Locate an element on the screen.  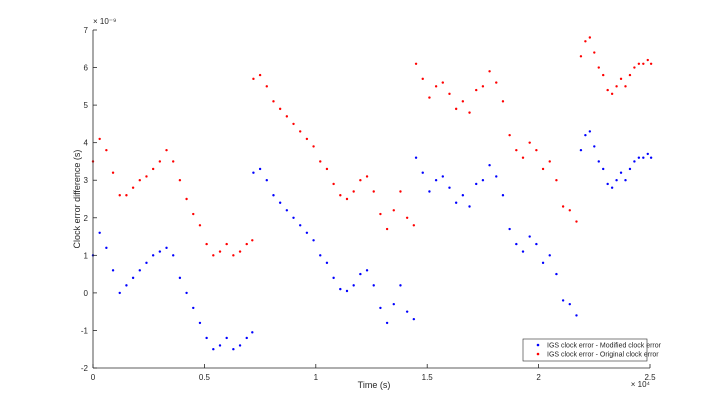
y-tick-label: 0 is located at coordinates (86, 293).